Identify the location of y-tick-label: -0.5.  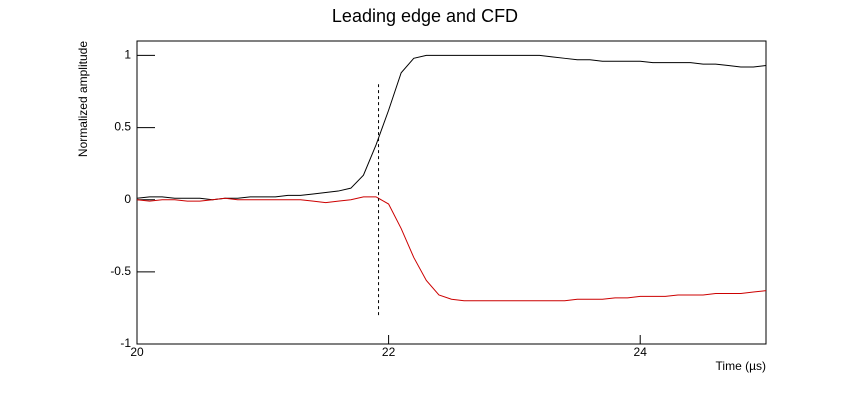
(120, 271).